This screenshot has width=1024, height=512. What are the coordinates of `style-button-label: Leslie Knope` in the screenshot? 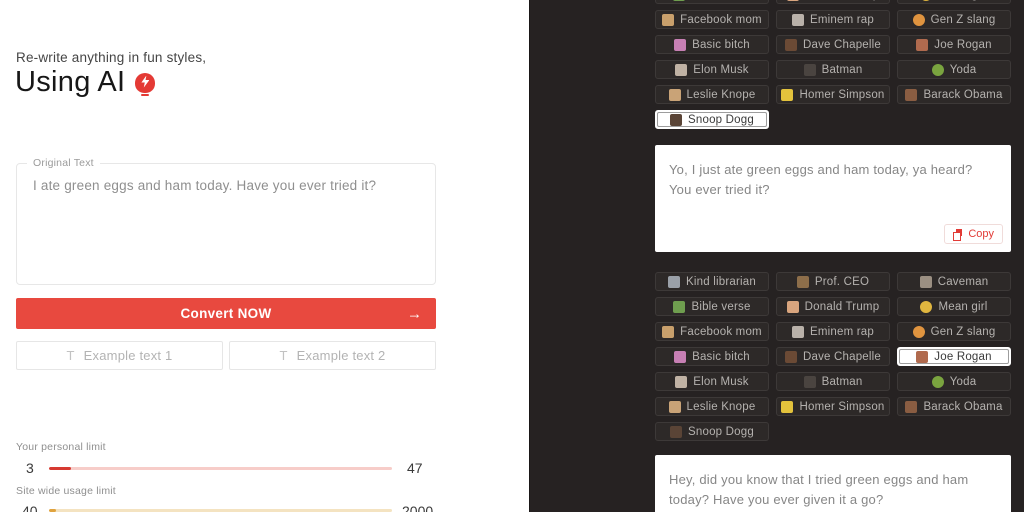 It's located at (721, 94).